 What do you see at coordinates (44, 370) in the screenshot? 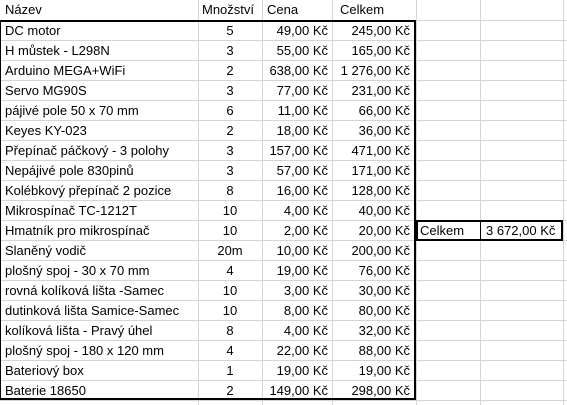
I see `item-name-cell: Bateriový box` at bounding box center [44, 370].